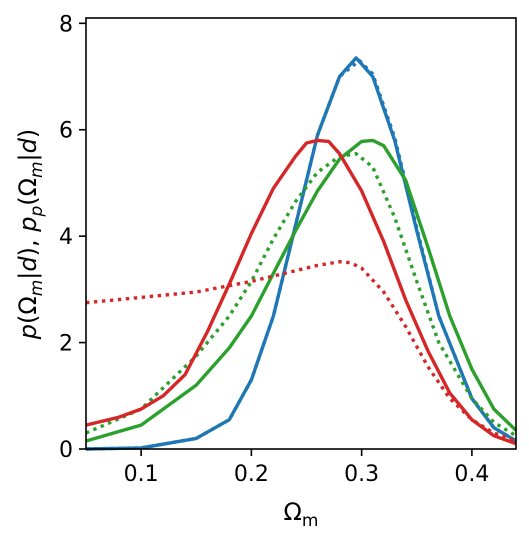  What do you see at coordinates (141, 474) in the screenshot?
I see `x-tick-label: 0.1` at bounding box center [141, 474].